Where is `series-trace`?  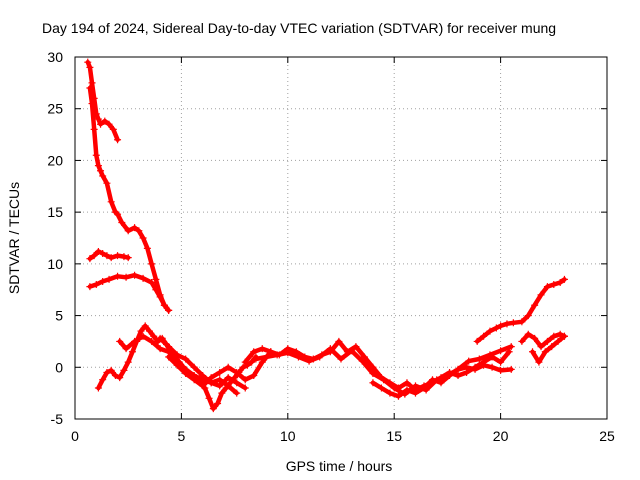 series-trace is located at coordinates (129, 199).